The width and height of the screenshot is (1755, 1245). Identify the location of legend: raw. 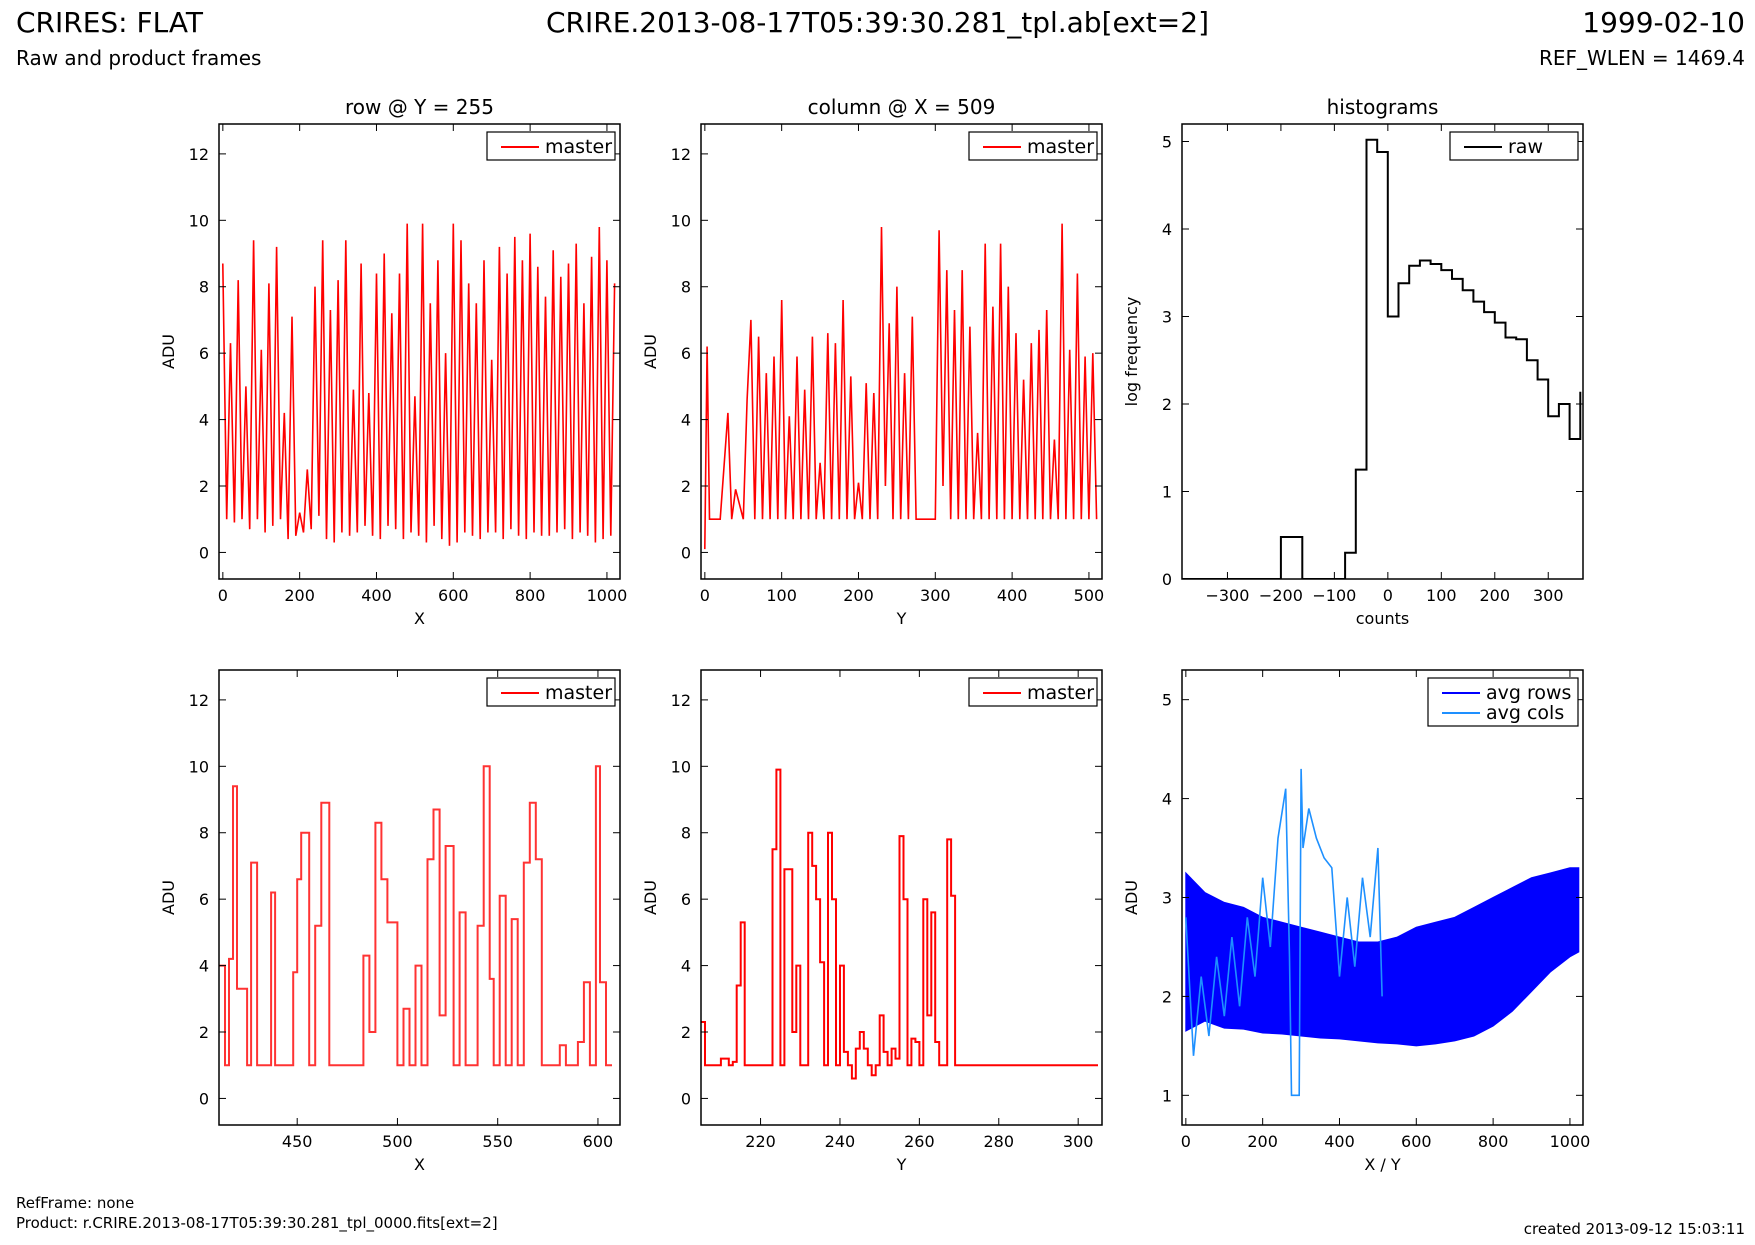
(1514, 146).